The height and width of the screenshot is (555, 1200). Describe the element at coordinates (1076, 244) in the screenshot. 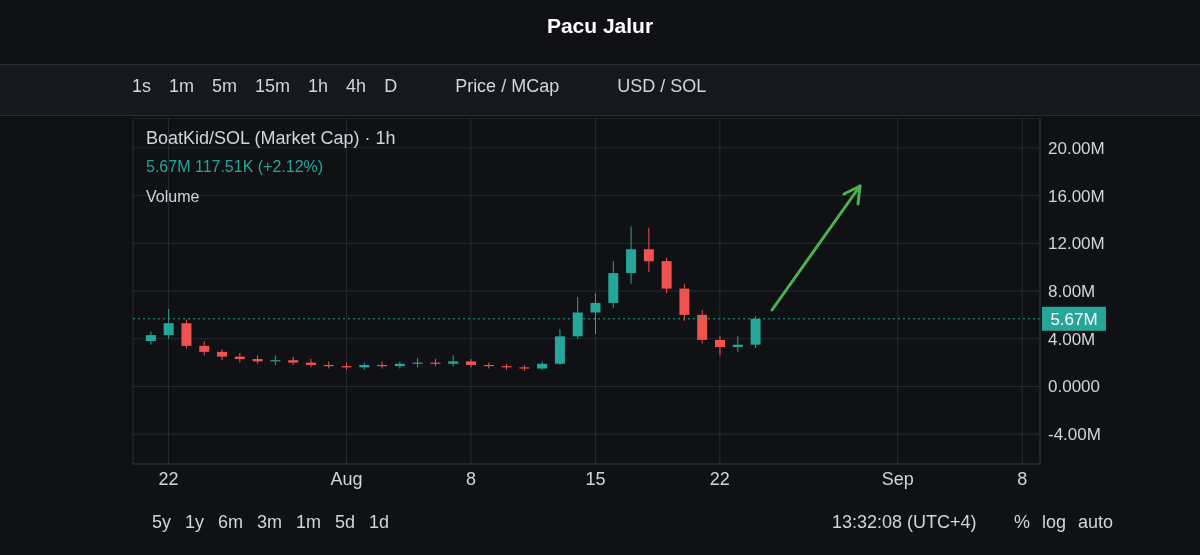

I see `y-tick-label: 12.00M` at that location.